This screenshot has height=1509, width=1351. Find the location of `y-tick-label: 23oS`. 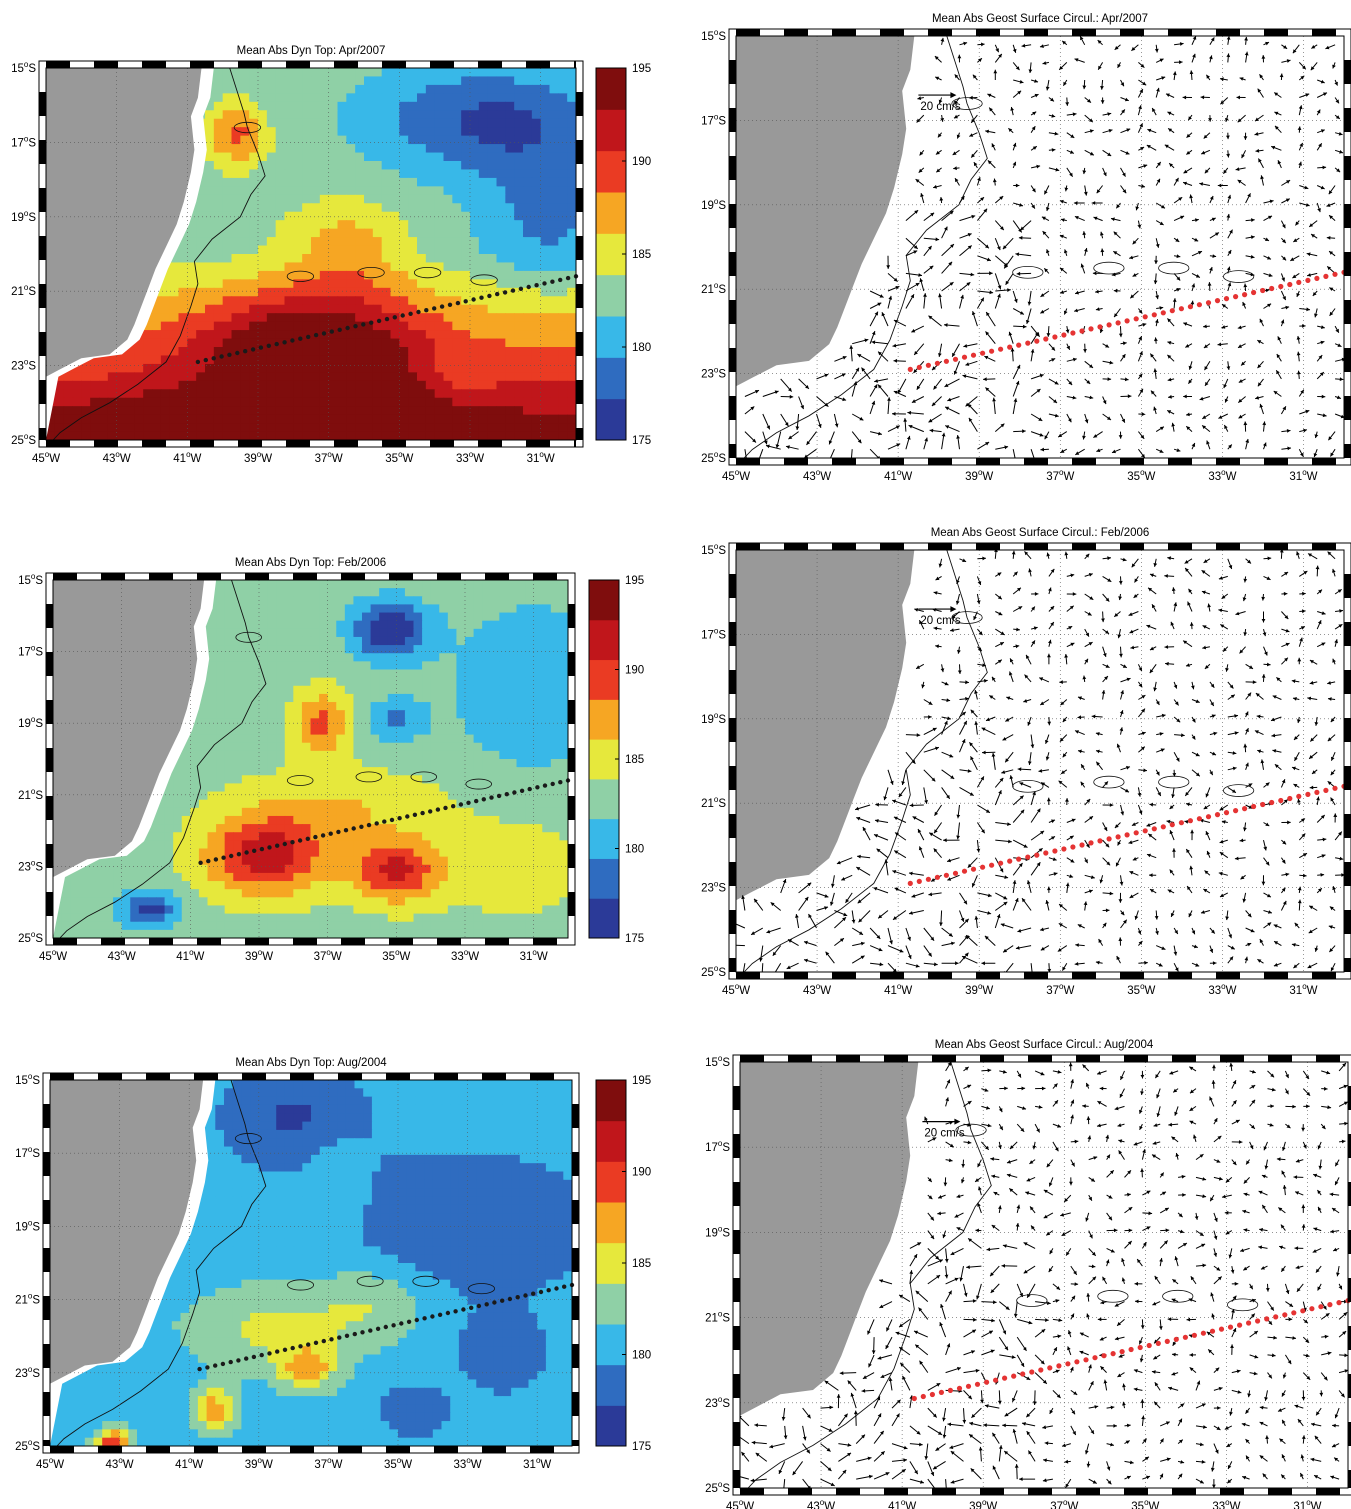

y-tick-label: 23oS is located at coordinates (717, 1402).